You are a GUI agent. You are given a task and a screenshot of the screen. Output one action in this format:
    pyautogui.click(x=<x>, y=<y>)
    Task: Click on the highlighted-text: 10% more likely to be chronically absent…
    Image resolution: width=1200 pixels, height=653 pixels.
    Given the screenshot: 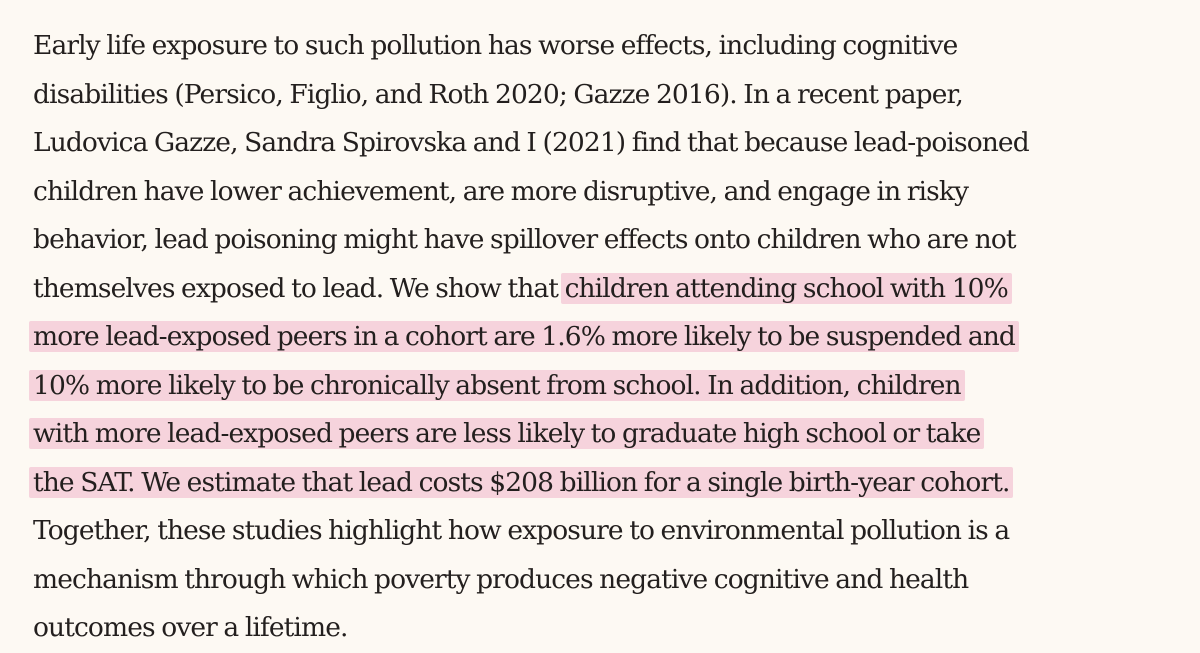 What is the action you would take?
    pyautogui.click(x=497, y=385)
    